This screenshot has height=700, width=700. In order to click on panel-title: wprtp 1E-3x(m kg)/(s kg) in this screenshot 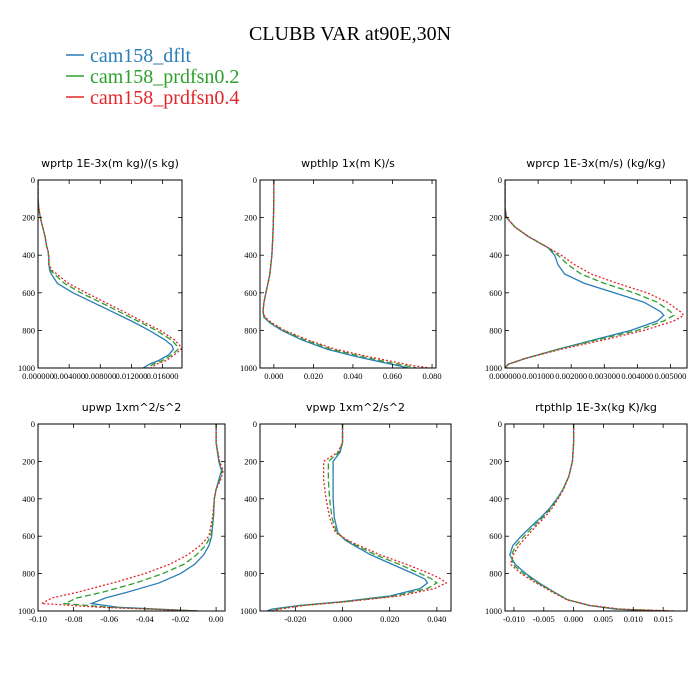, I will do `click(110, 163)`.